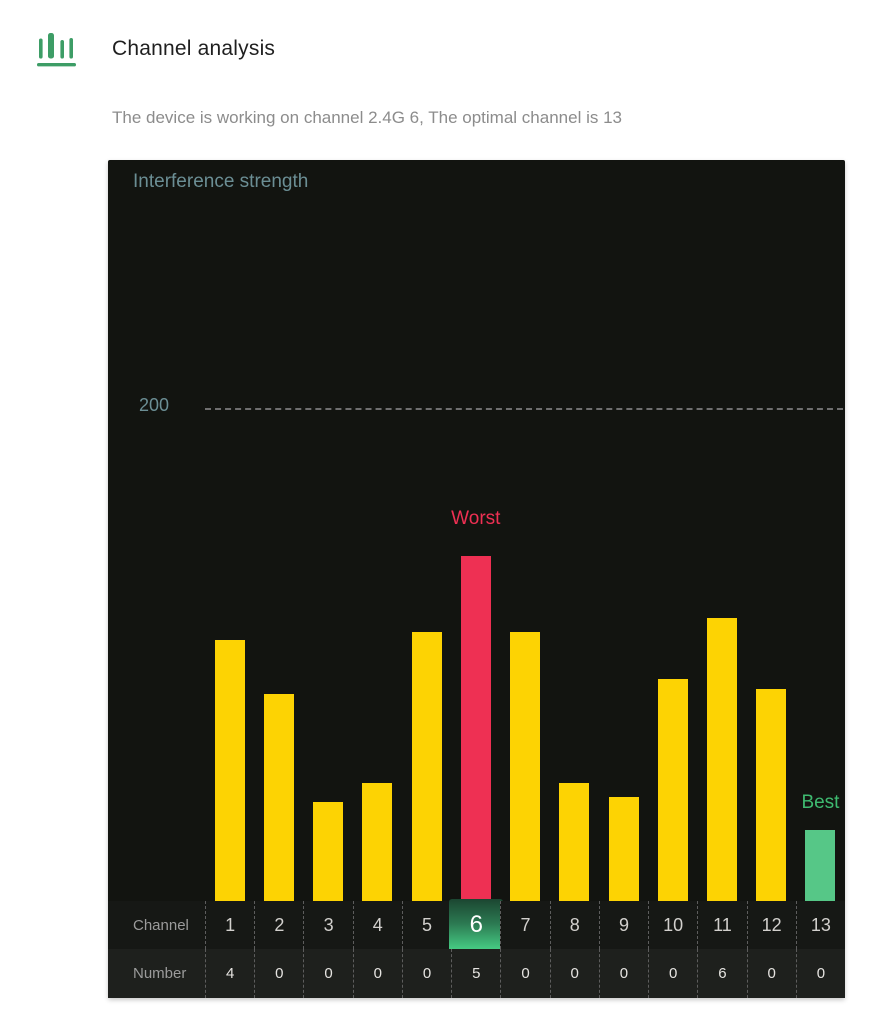  I want to click on threshold-dashed-line, so click(524, 409).